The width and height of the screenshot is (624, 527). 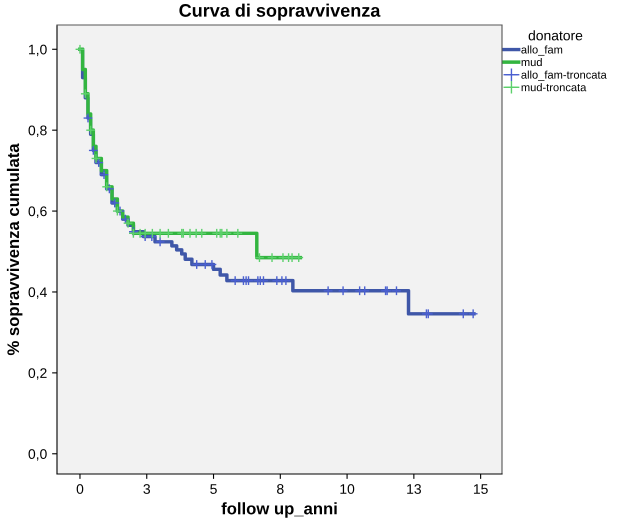 I want to click on y-tick-label: 0,2, so click(x=37, y=374).